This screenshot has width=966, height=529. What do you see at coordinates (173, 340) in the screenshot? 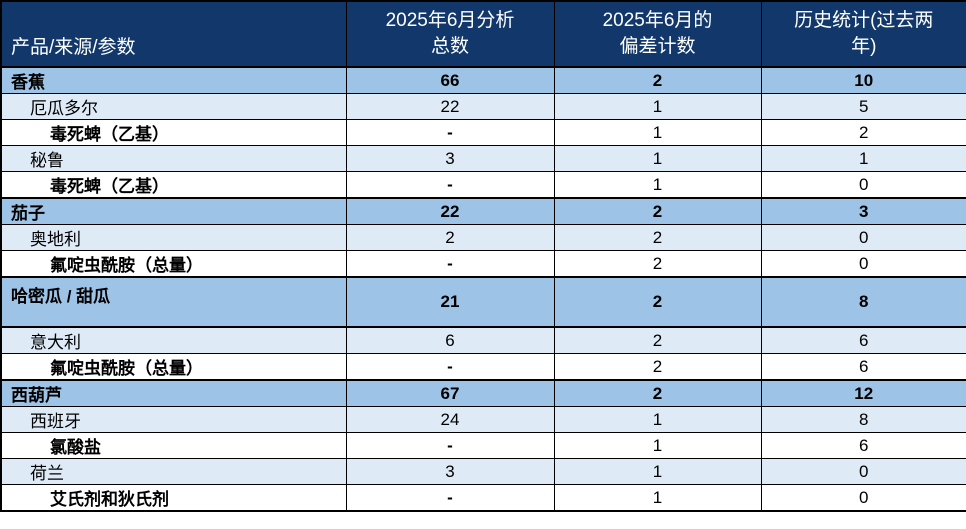
I see `row-label-cell: 意大利` at bounding box center [173, 340].